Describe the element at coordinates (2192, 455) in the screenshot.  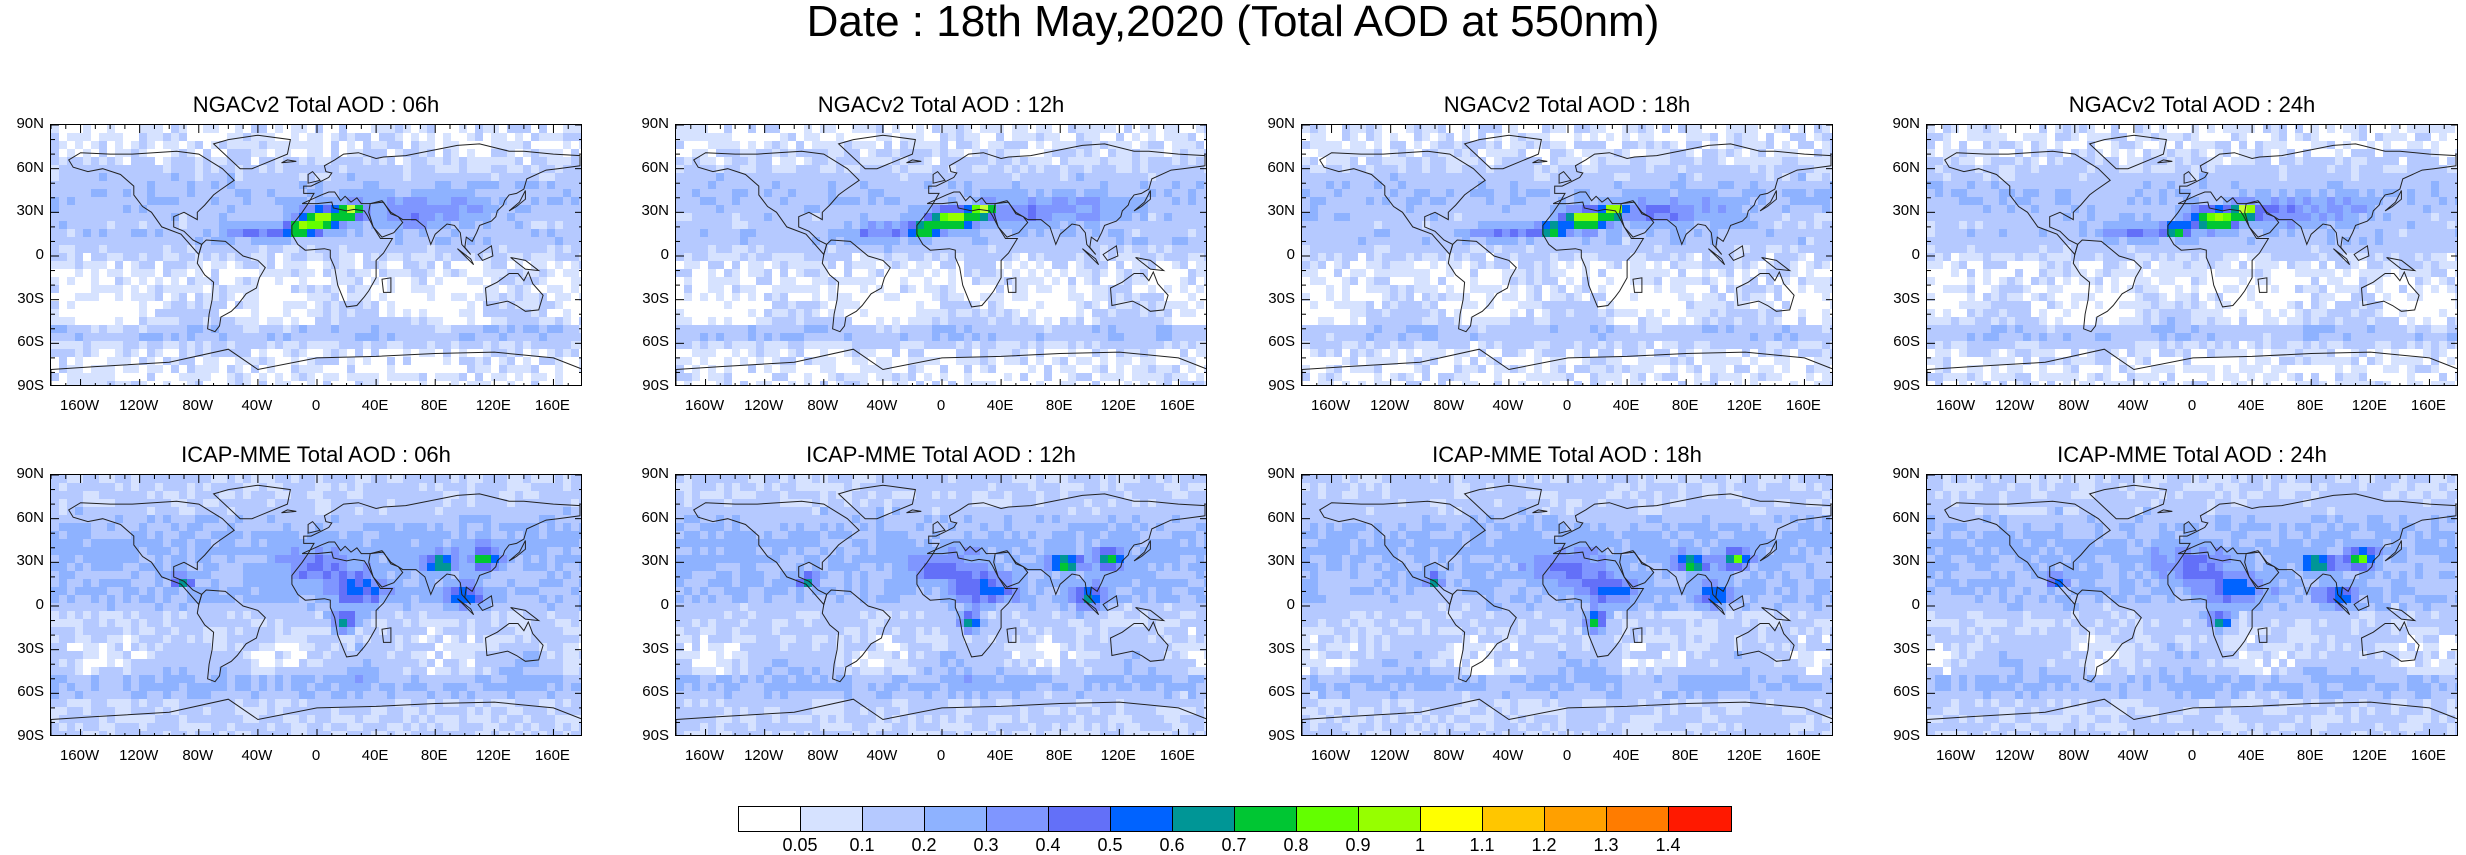
I see `panel-title: ICAP-MME Total AOD : 24h` at that location.